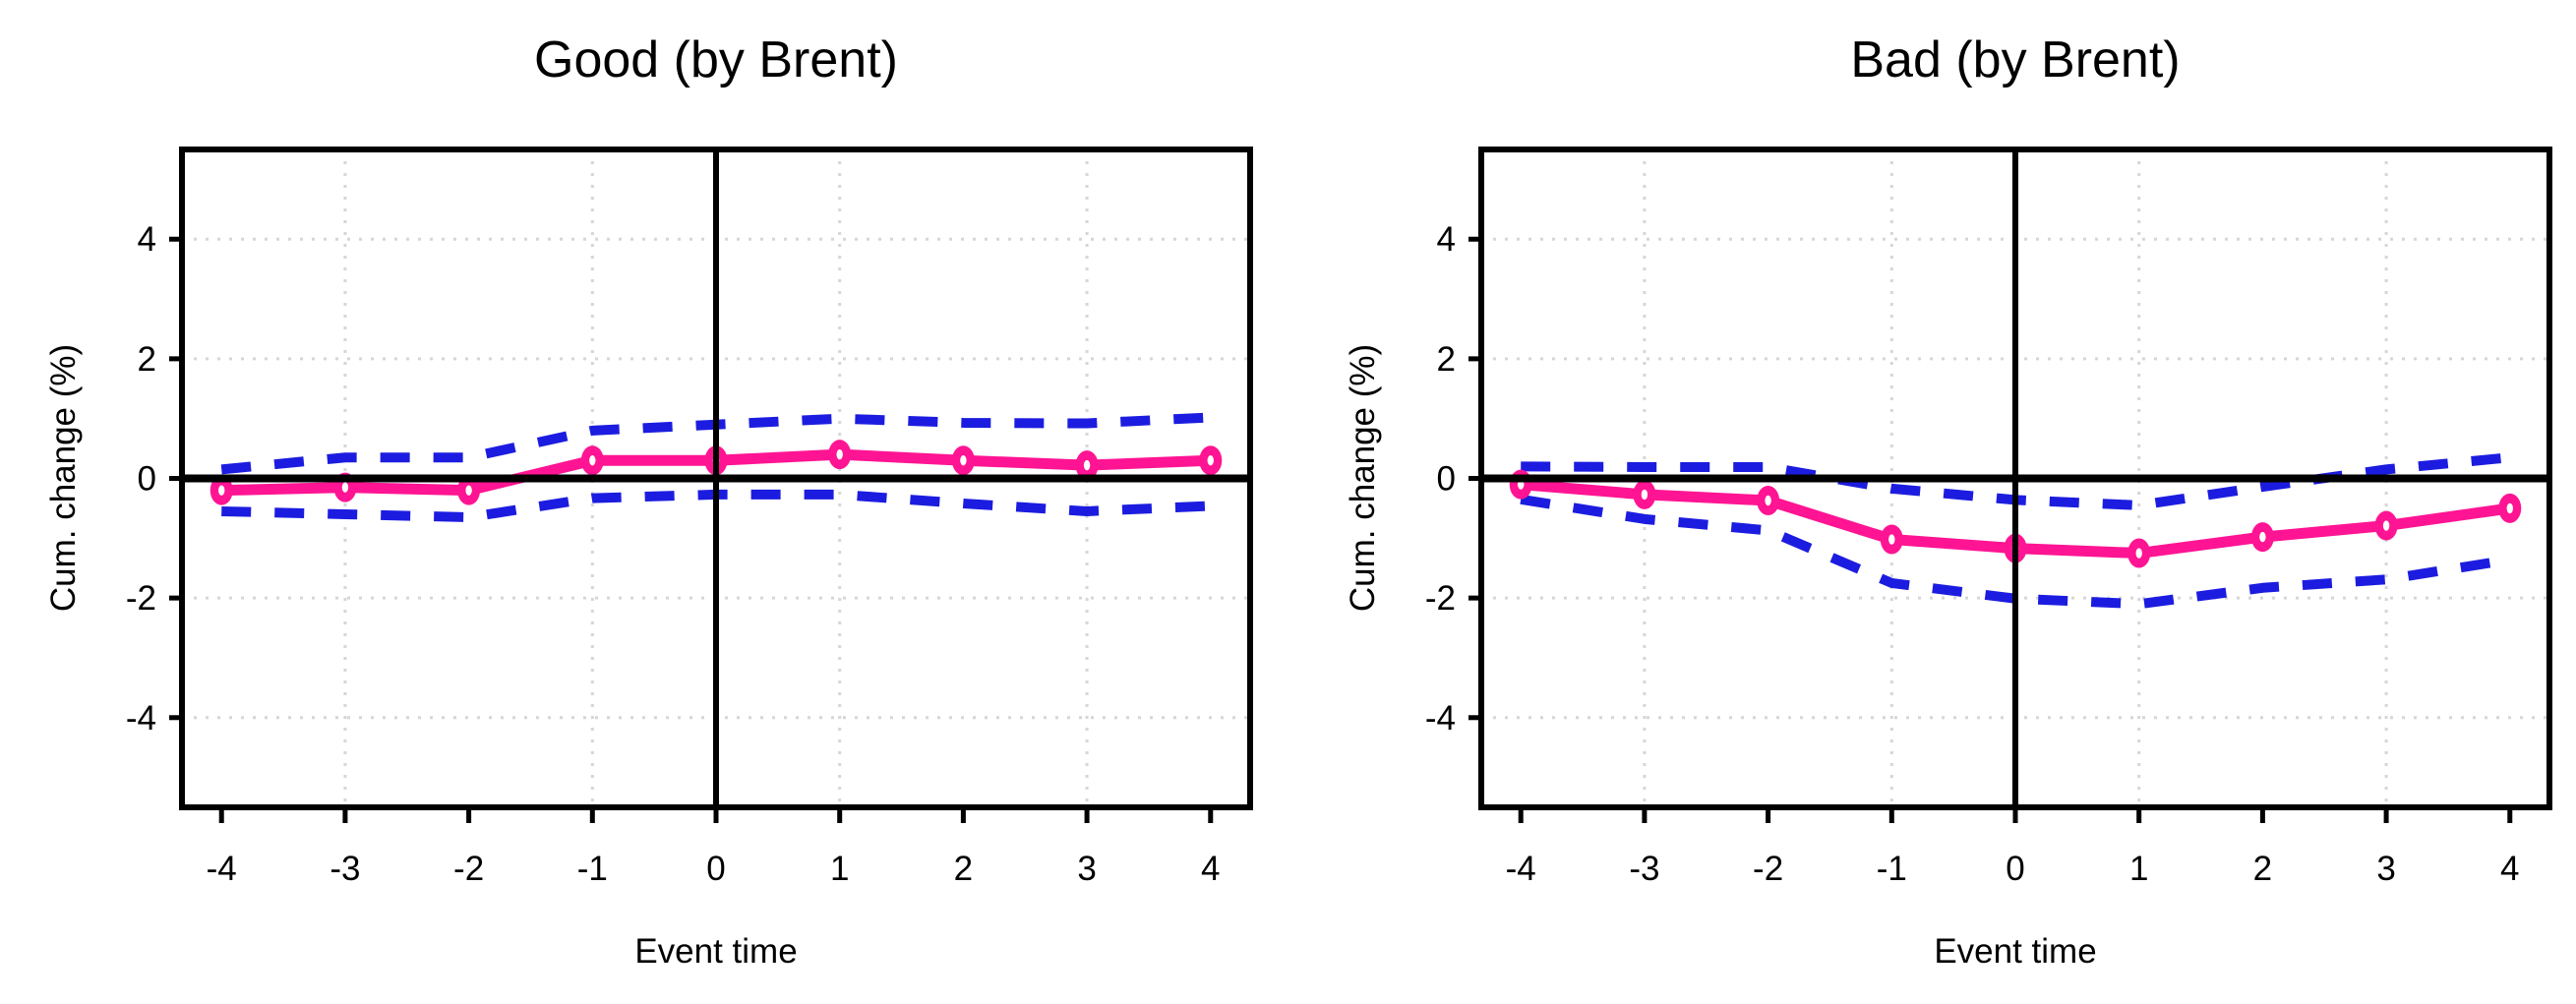 The image size is (2576, 1004). Describe the element at coordinates (2015, 60) in the screenshot. I see `chart-title: Bad (by Brent)` at that location.